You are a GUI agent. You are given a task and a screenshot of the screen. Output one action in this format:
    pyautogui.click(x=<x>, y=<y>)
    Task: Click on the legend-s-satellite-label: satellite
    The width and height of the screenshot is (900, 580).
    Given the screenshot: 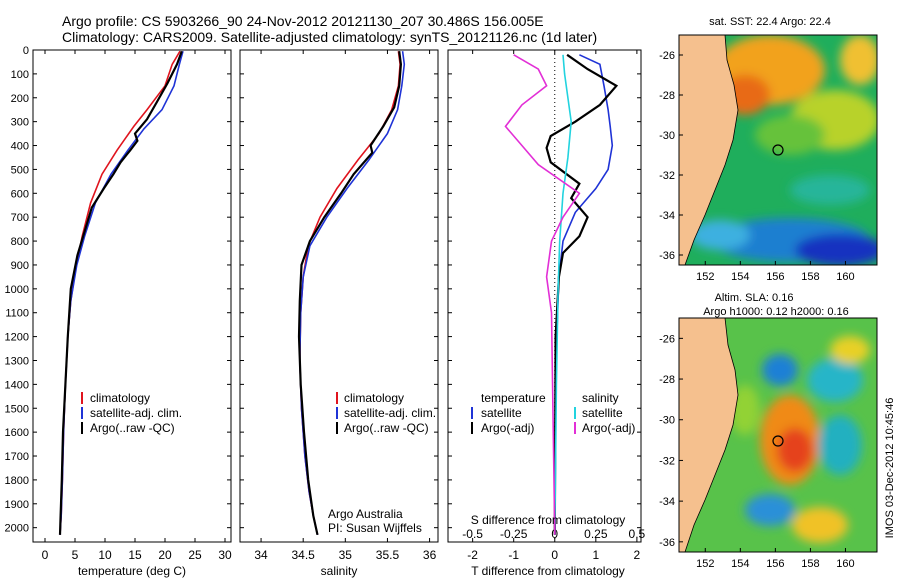 What is the action you would take?
    pyautogui.click(x=602, y=413)
    